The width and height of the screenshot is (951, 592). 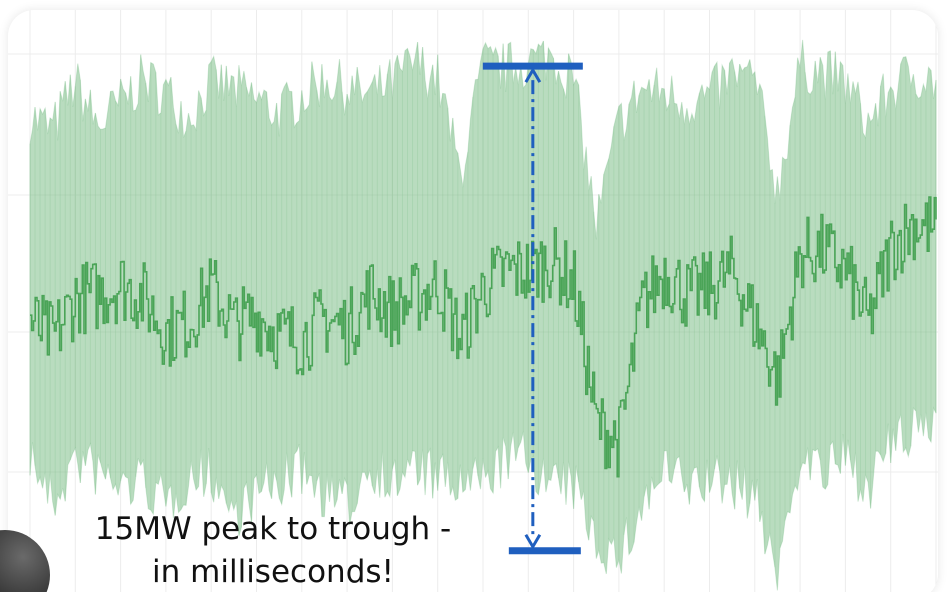 I want to click on annotation-line-1: 15MW peak to trough -, so click(x=273, y=529).